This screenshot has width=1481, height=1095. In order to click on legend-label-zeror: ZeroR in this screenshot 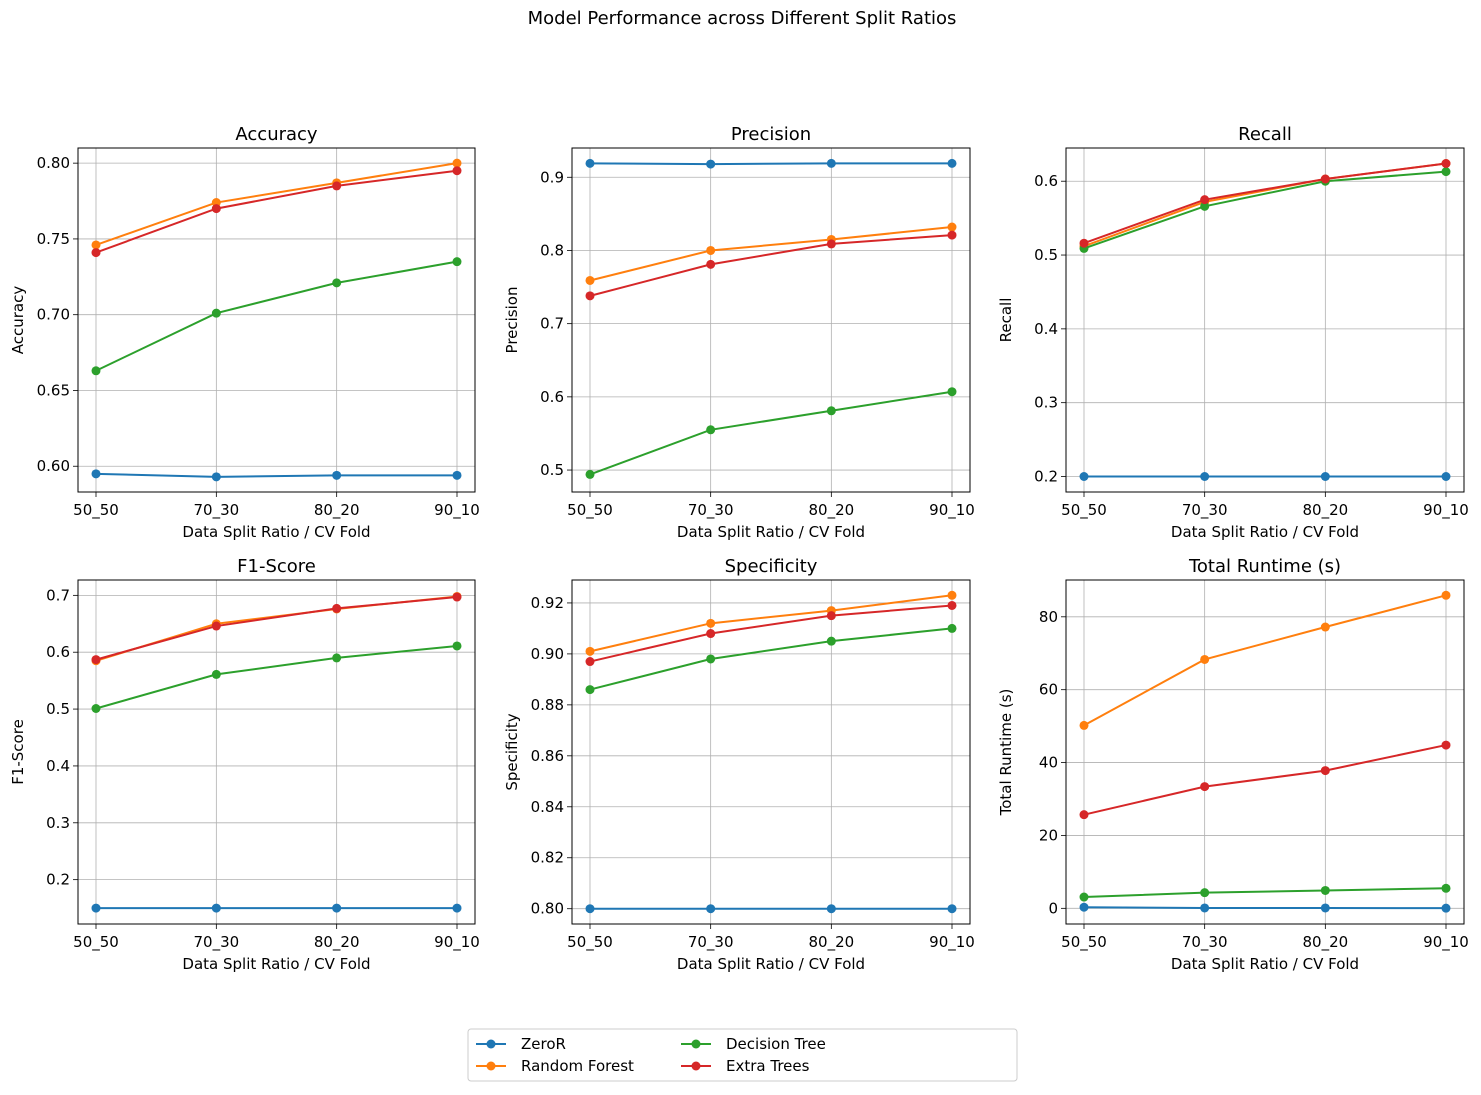, I will do `click(543, 1044)`.